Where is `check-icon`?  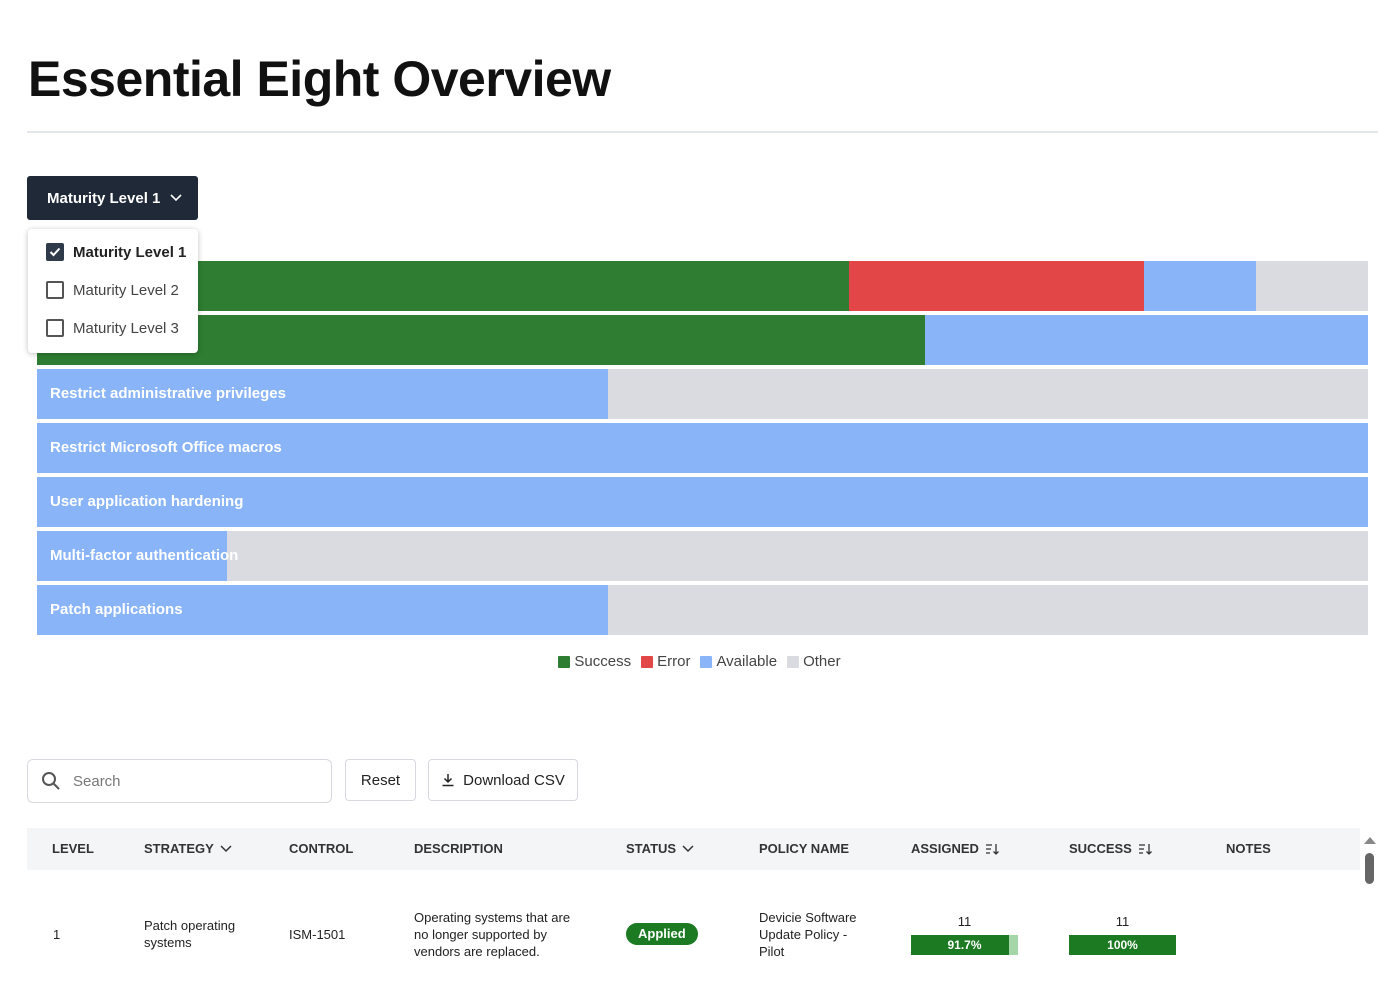 check-icon is located at coordinates (55, 252).